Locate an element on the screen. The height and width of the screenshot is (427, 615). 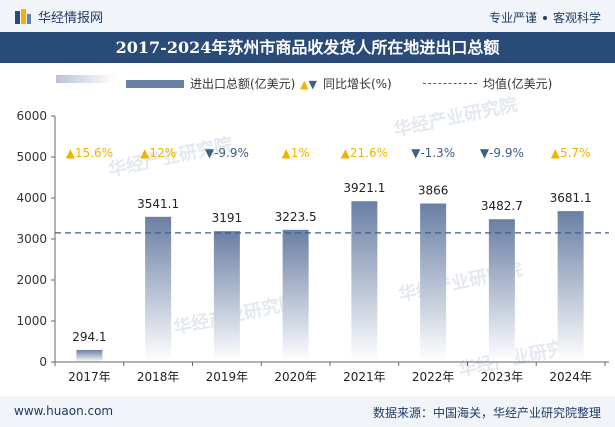
brand-name: 华经情报网 is located at coordinates (71, 18).